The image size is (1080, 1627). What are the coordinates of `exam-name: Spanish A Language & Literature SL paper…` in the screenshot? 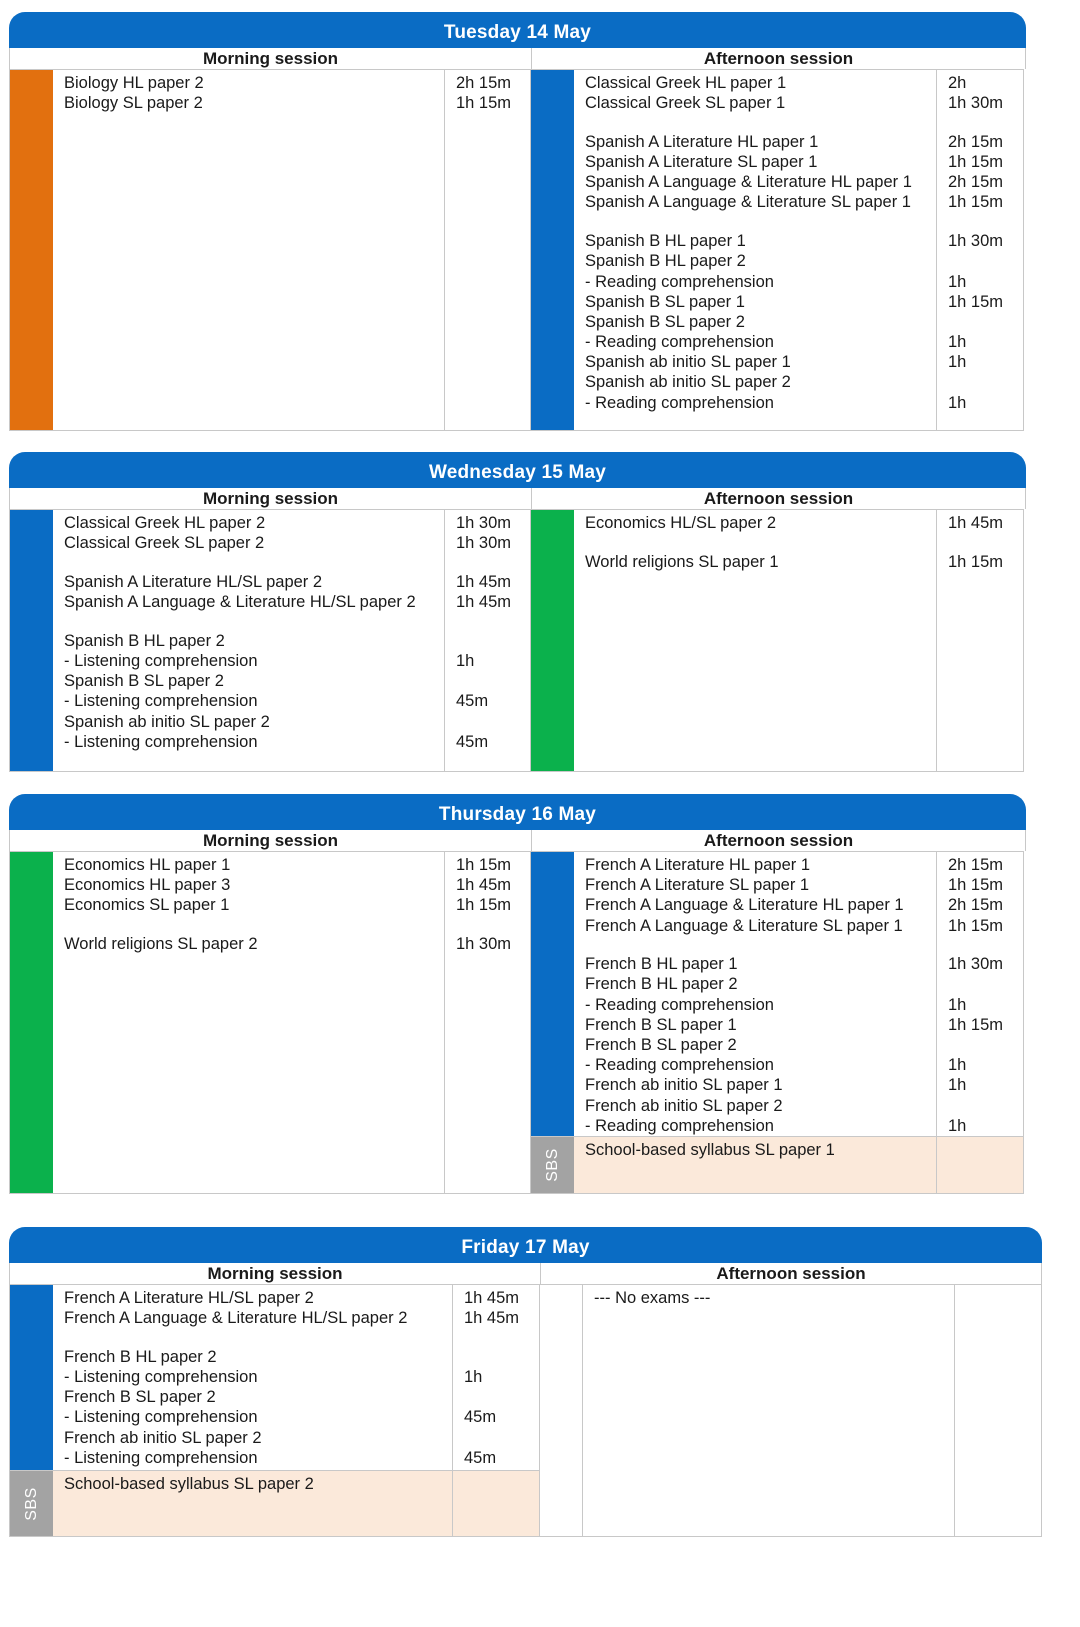 It's located at (748, 202).